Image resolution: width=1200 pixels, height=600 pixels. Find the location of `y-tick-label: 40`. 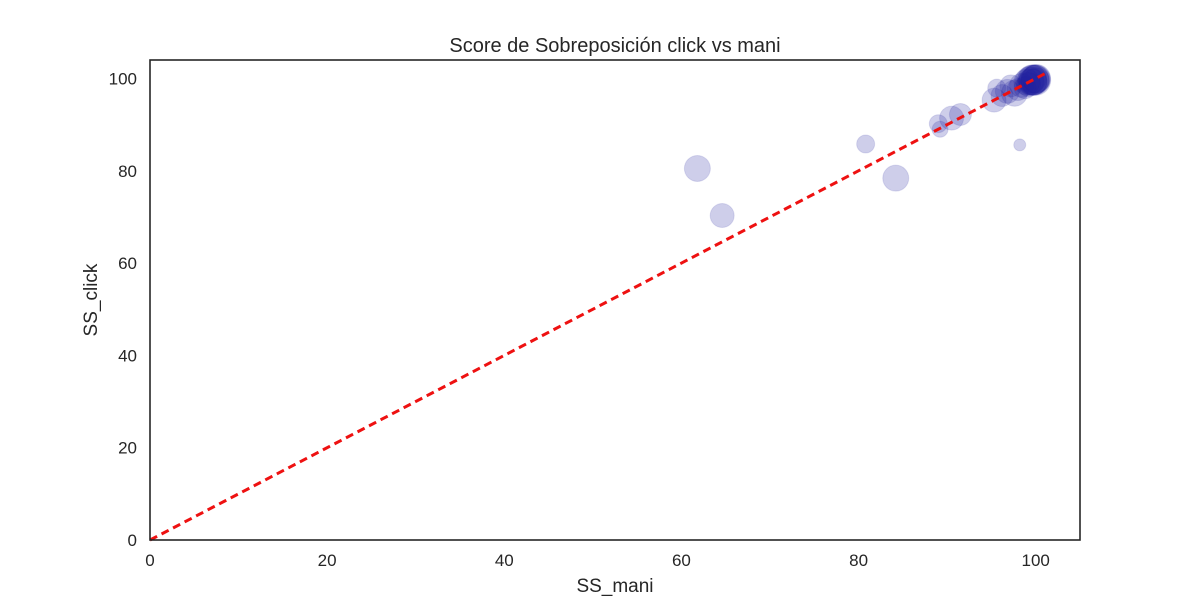

y-tick-label: 40 is located at coordinates (127, 355).